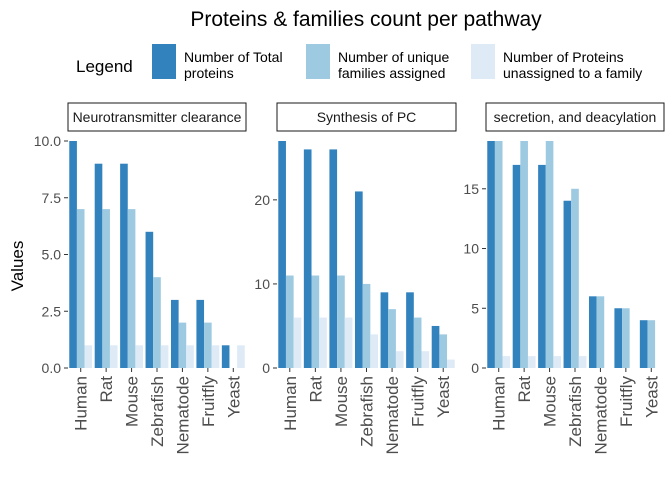  What do you see at coordinates (52, 255) in the screenshot?
I see `y-tick-label-1-3: 5.0` at bounding box center [52, 255].